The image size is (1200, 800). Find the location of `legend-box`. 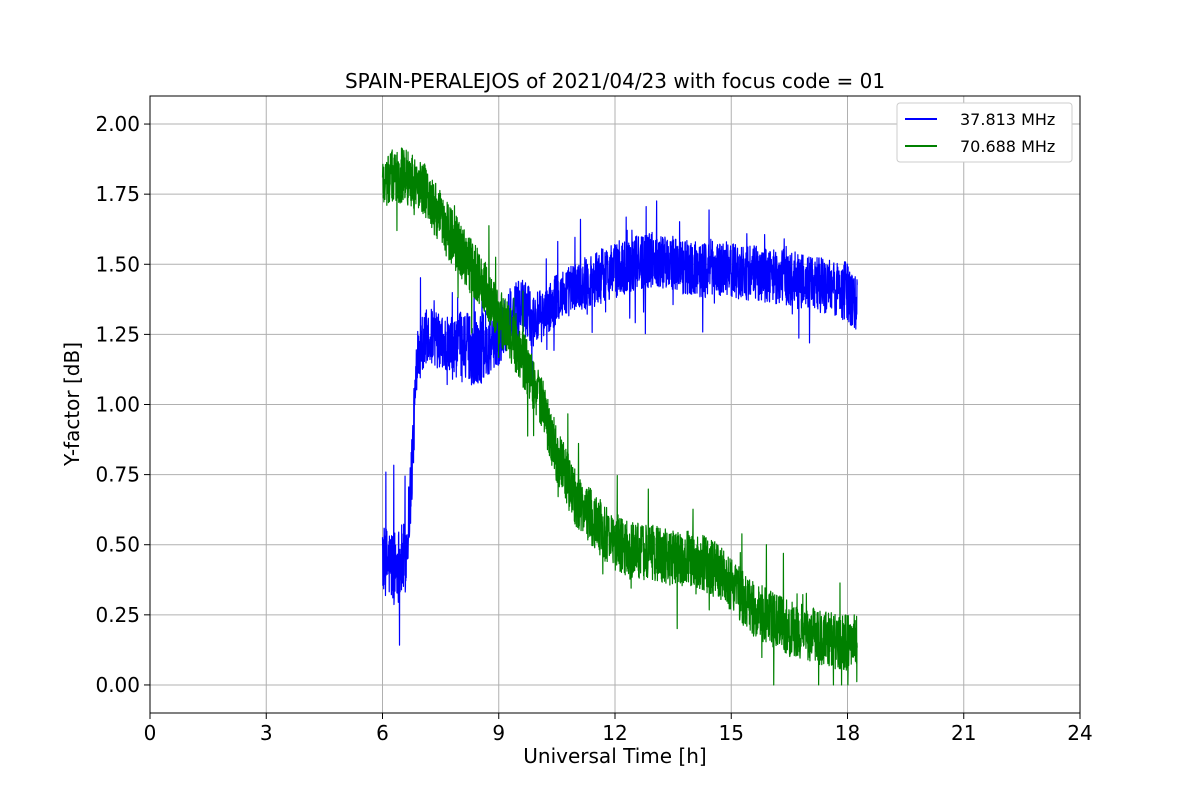

legend-box is located at coordinates (984, 132).